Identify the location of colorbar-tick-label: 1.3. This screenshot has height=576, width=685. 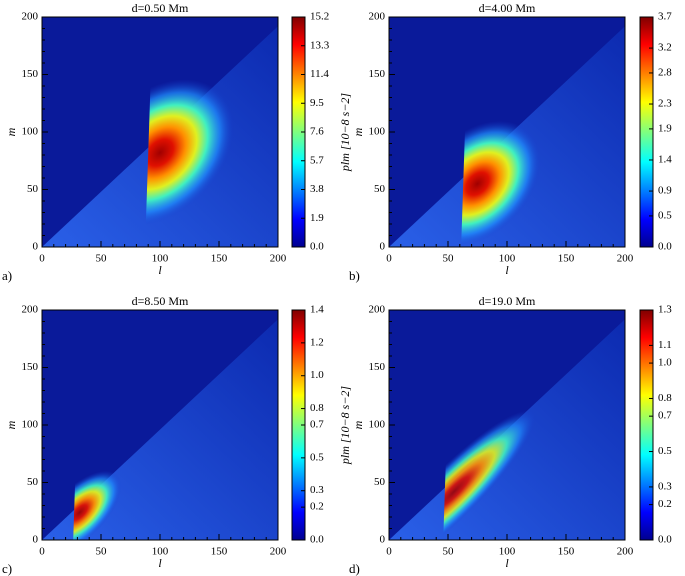
(665, 310).